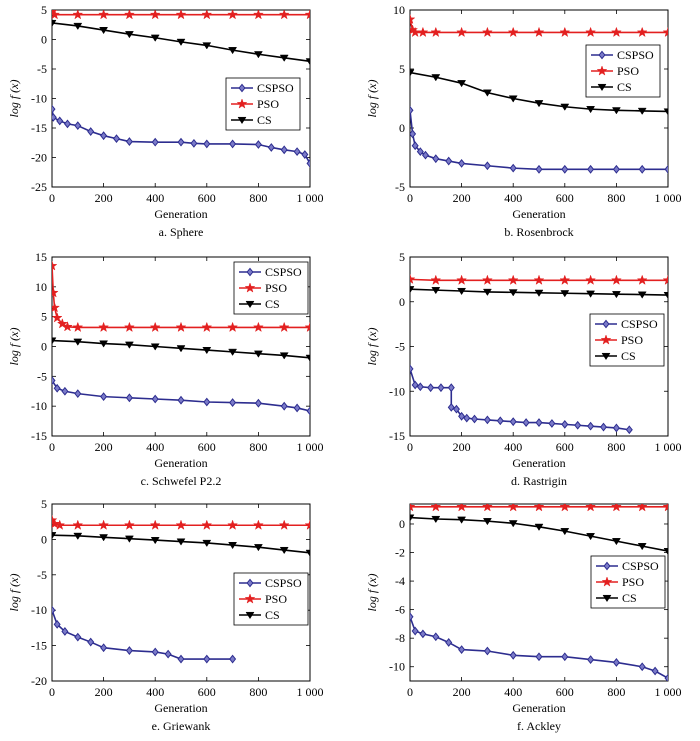  What do you see at coordinates (400, 553) in the screenshot?
I see `y-tick-label: -2` at bounding box center [400, 553].